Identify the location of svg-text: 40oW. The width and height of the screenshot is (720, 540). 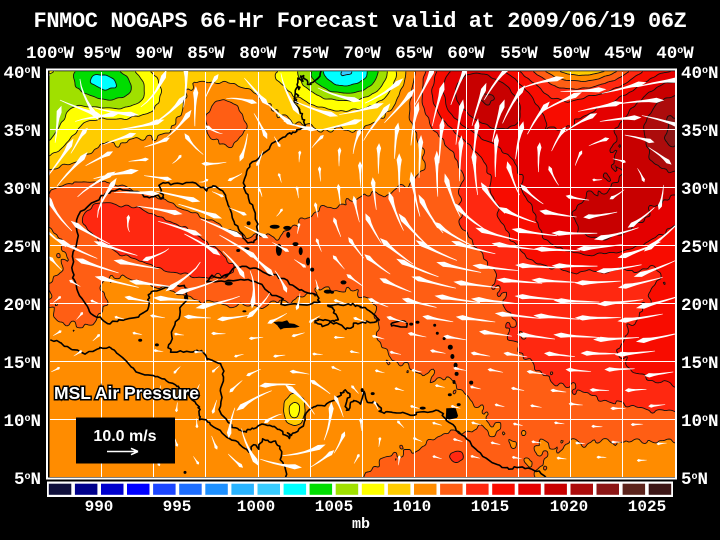
(675, 54).